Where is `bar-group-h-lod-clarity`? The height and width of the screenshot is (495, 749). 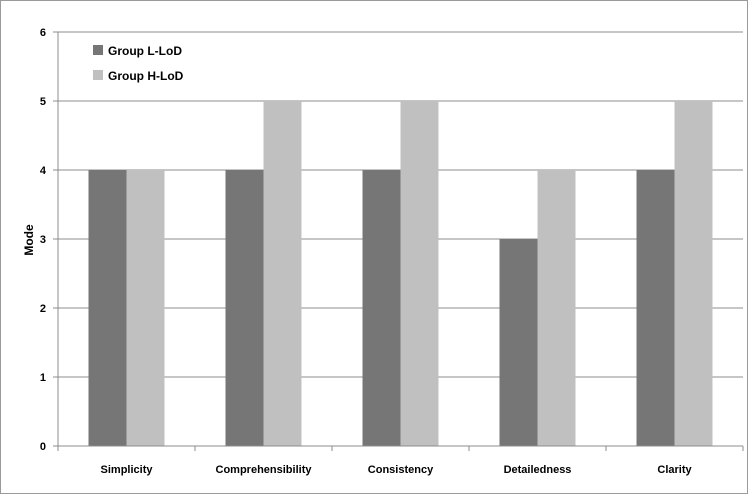 bar-group-h-lod-clarity is located at coordinates (693, 273).